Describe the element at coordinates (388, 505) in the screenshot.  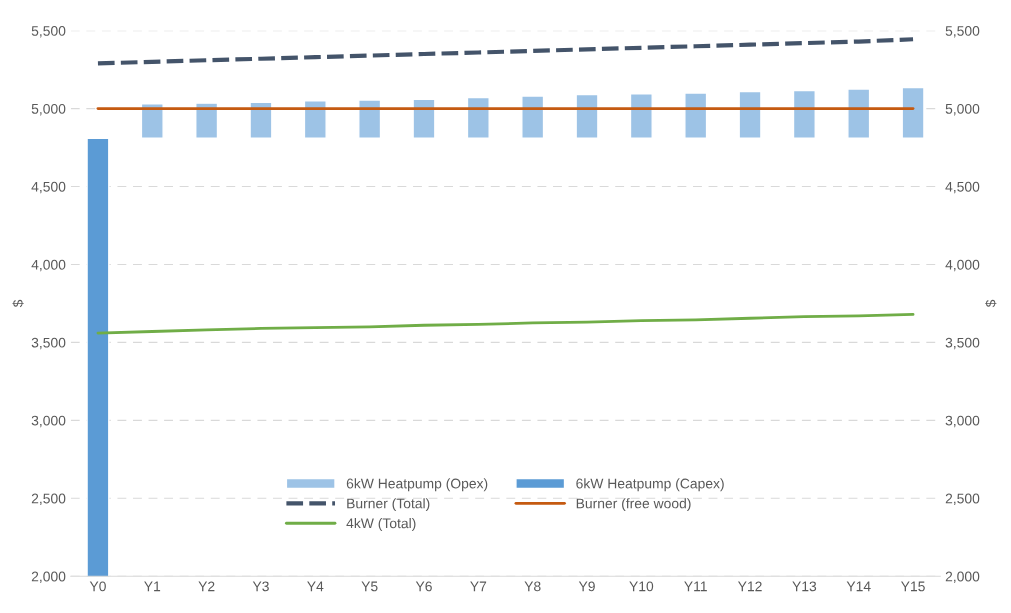
I see `legend-label: Burner (Total)` at that location.